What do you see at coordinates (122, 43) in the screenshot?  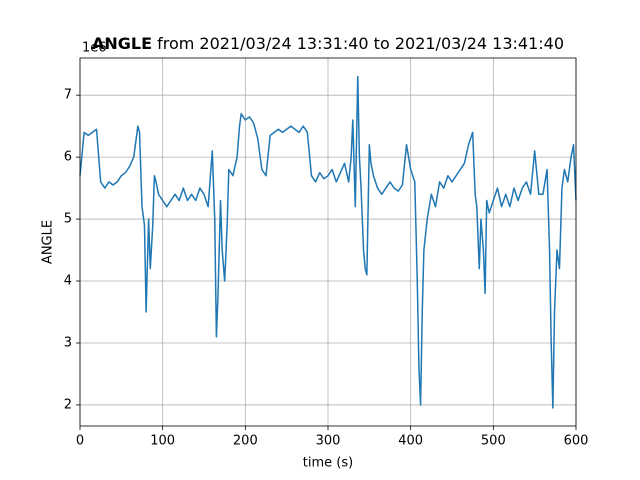 I see `title-bold: ANGLE` at bounding box center [122, 43].